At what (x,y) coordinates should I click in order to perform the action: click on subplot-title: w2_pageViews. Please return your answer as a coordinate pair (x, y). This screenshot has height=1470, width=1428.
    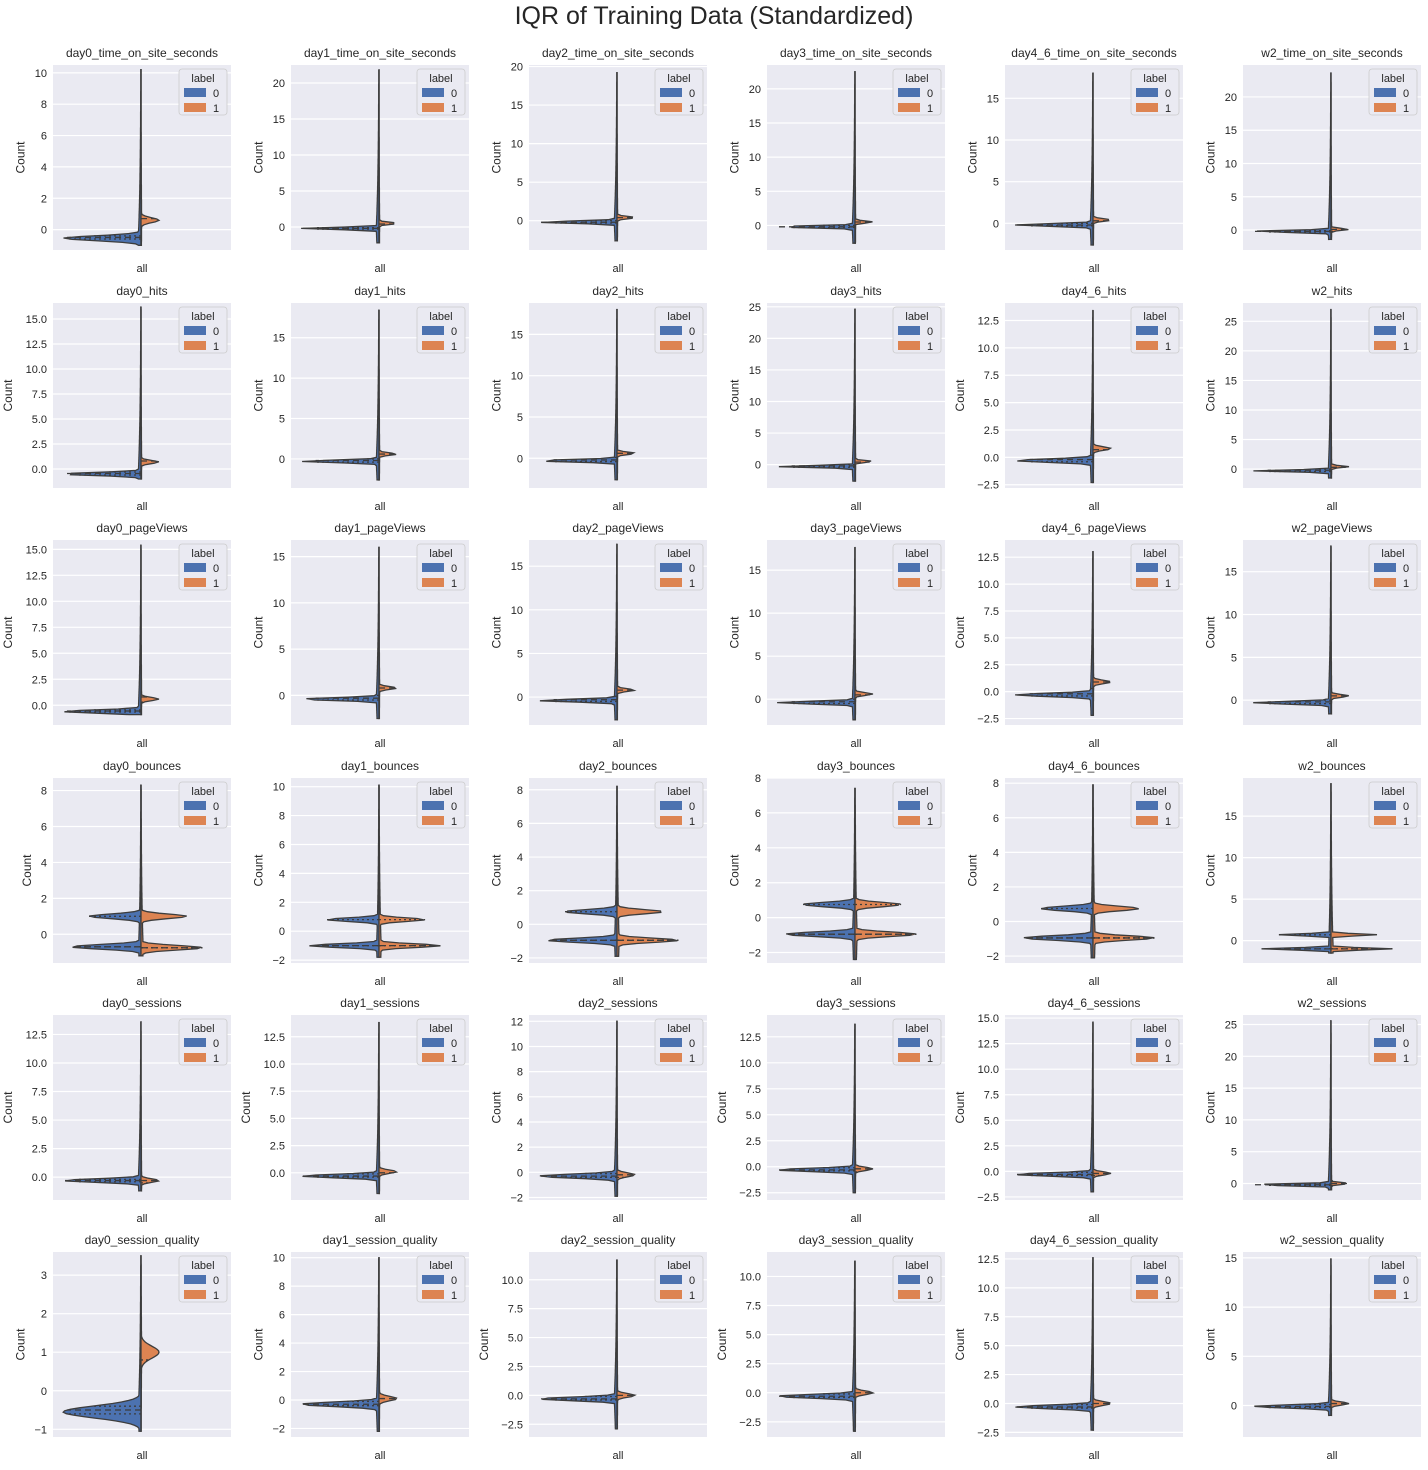
    Looking at the image, I should click on (1332, 528).